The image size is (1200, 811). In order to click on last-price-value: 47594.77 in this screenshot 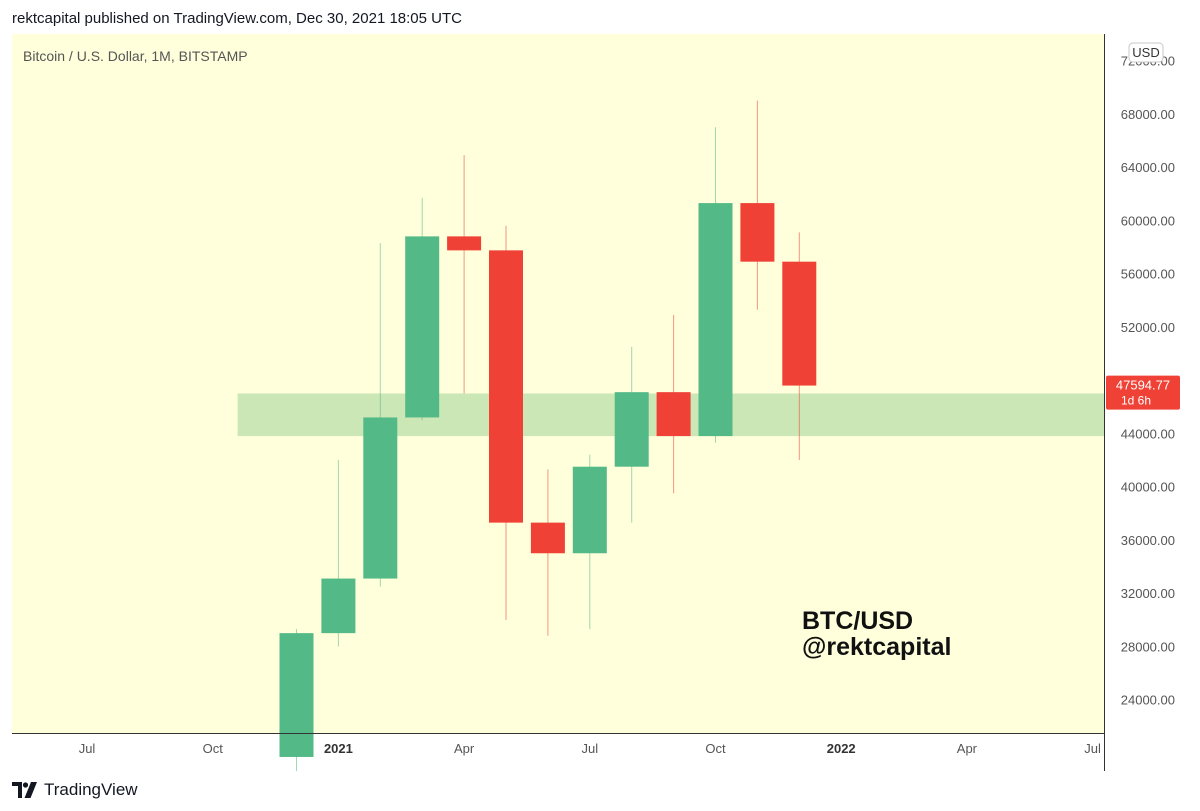, I will do `click(1143, 385)`.